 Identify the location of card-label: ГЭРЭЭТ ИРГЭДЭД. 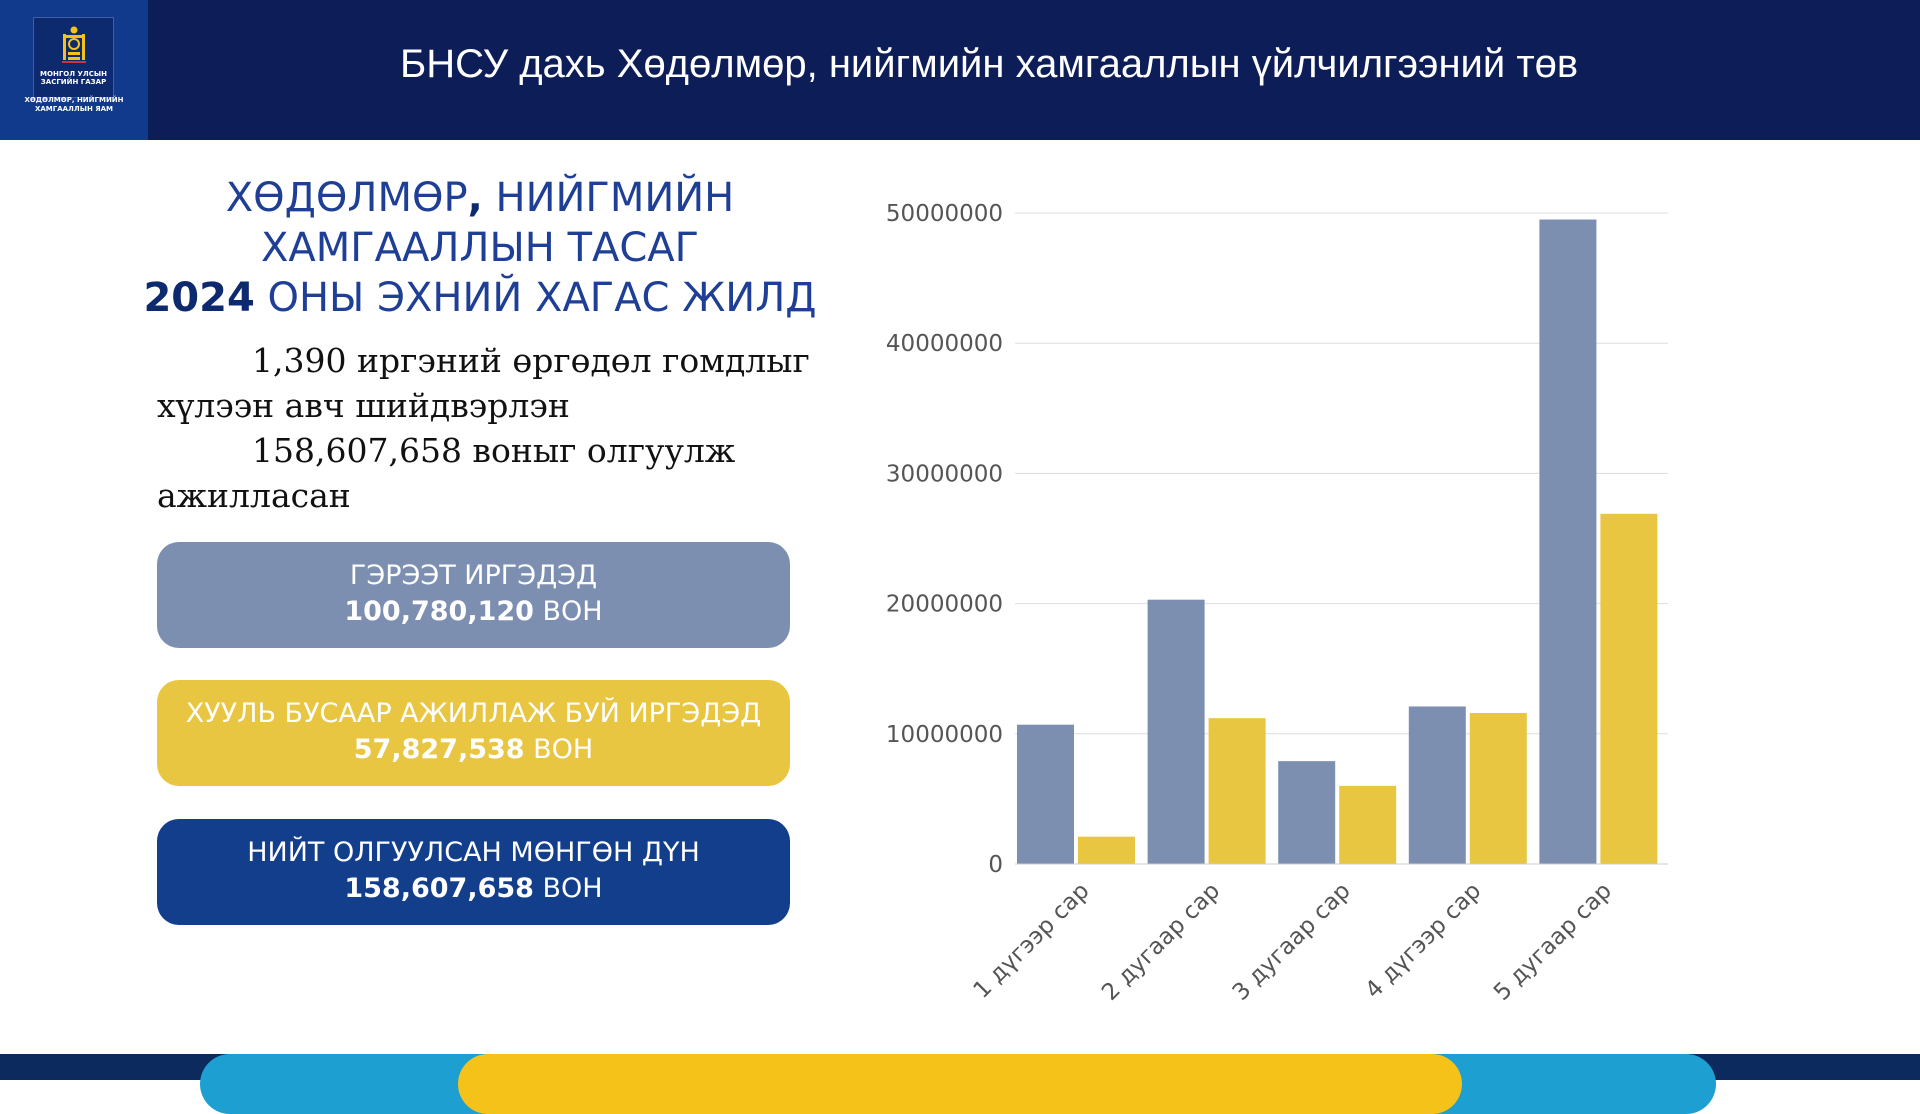
(473, 575).